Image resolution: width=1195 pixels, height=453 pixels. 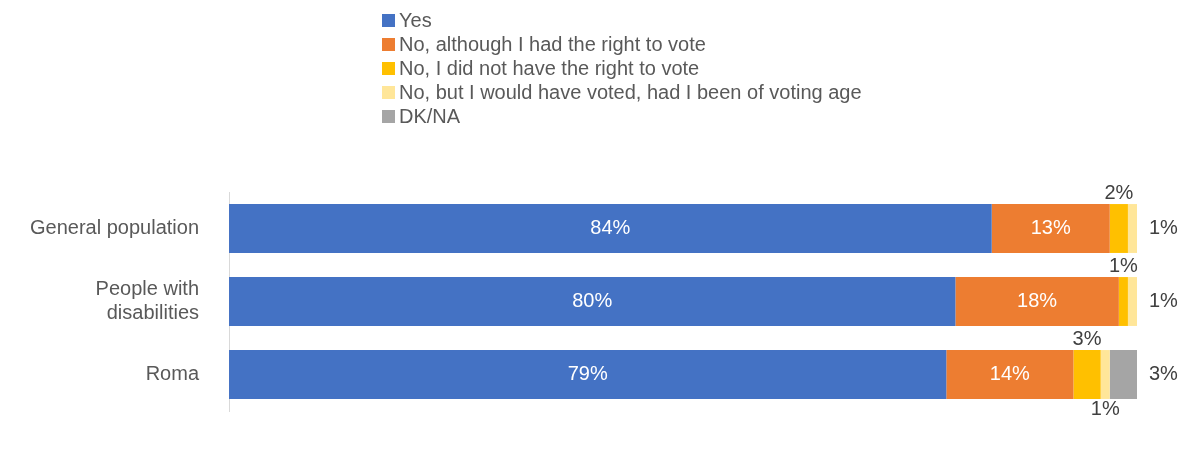 What do you see at coordinates (630, 92) in the screenshot?
I see `legend-label: No, but I would have voted, had I been of voting age` at bounding box center [630, 92].